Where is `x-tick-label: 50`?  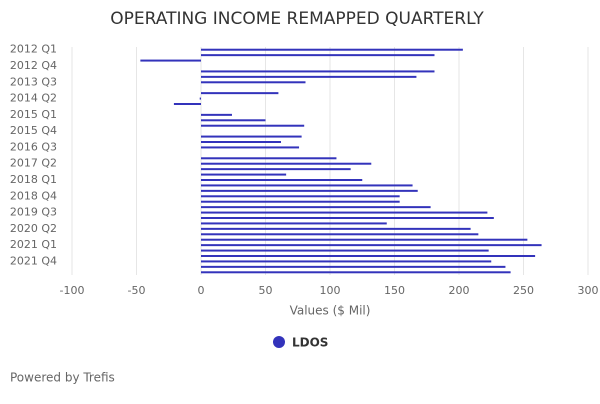 x-tick-label: 50 is located at coordinates (266, 290).